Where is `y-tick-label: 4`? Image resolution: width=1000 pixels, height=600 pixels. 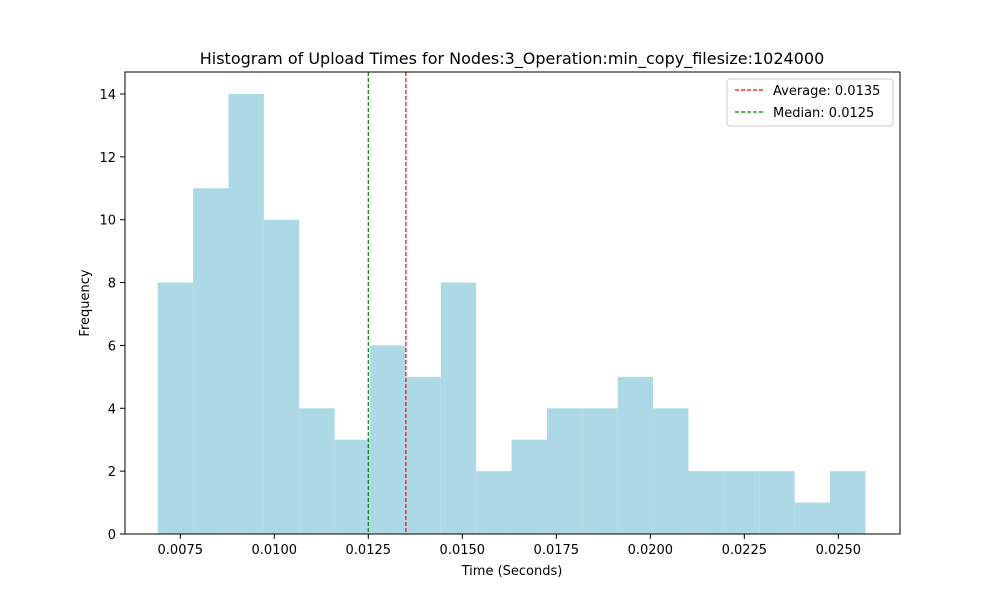 y-tick-label: 4 is located at coordinates (112, 409).